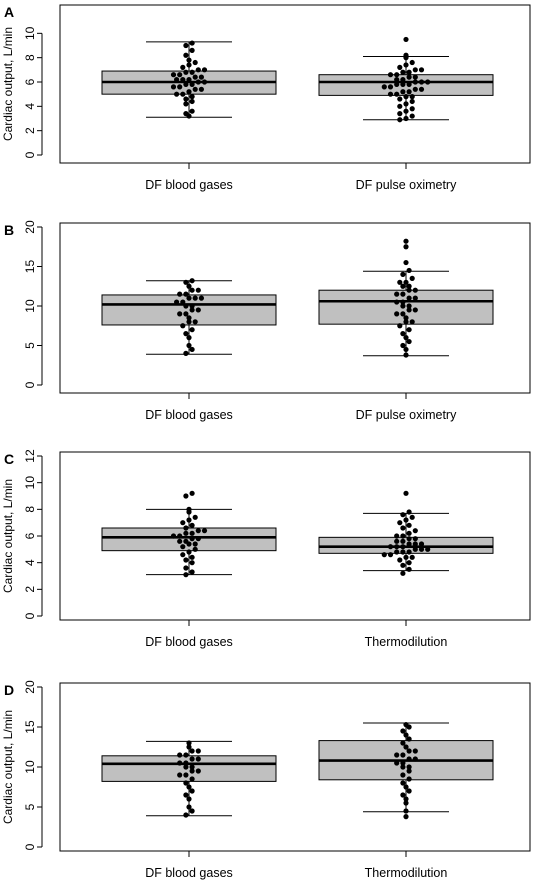  What do you see at coordinates (30, 384) in the screenshot?
I see `y-tick-label: 0` at bounding box center [30, 384].